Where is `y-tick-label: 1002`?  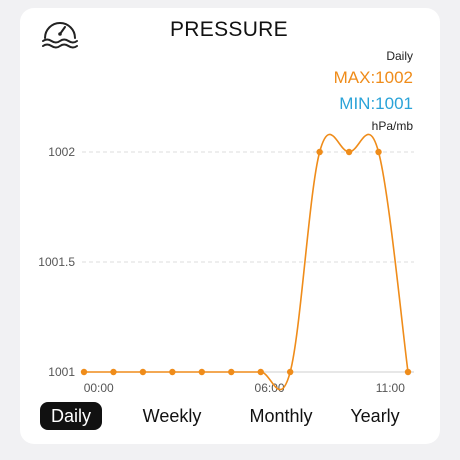 y-tick-label: 1002 is located at coordinates (61, 152).